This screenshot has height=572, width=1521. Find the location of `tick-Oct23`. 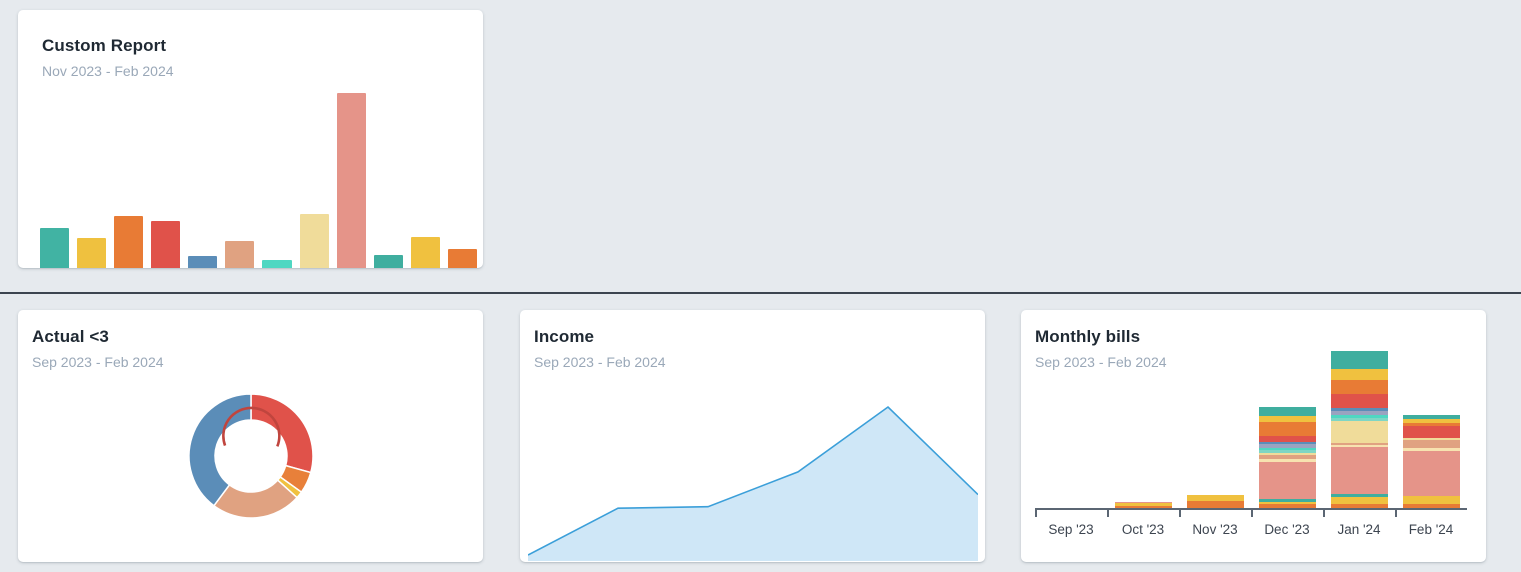

tick-Oct23 is located at coordinates (1108, 512).